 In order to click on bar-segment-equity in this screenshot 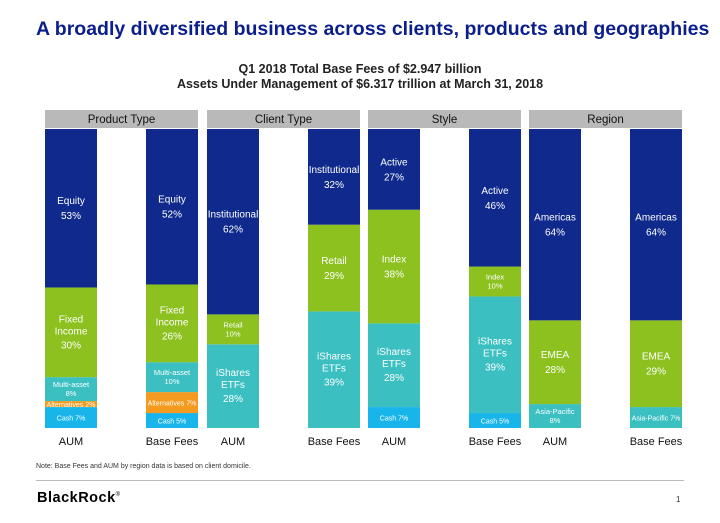, I will do `click(172, 207)`.